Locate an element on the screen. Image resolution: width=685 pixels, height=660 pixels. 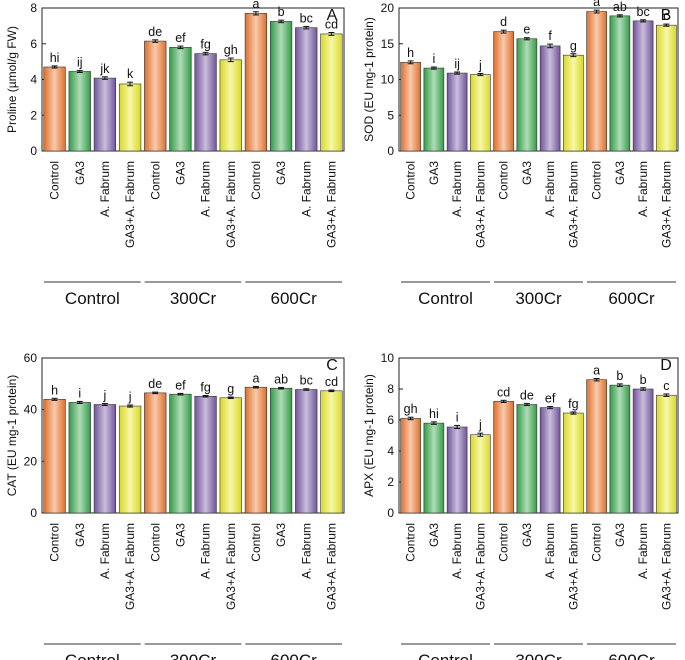
panel-letter: A is located at coordinates (332, 15).